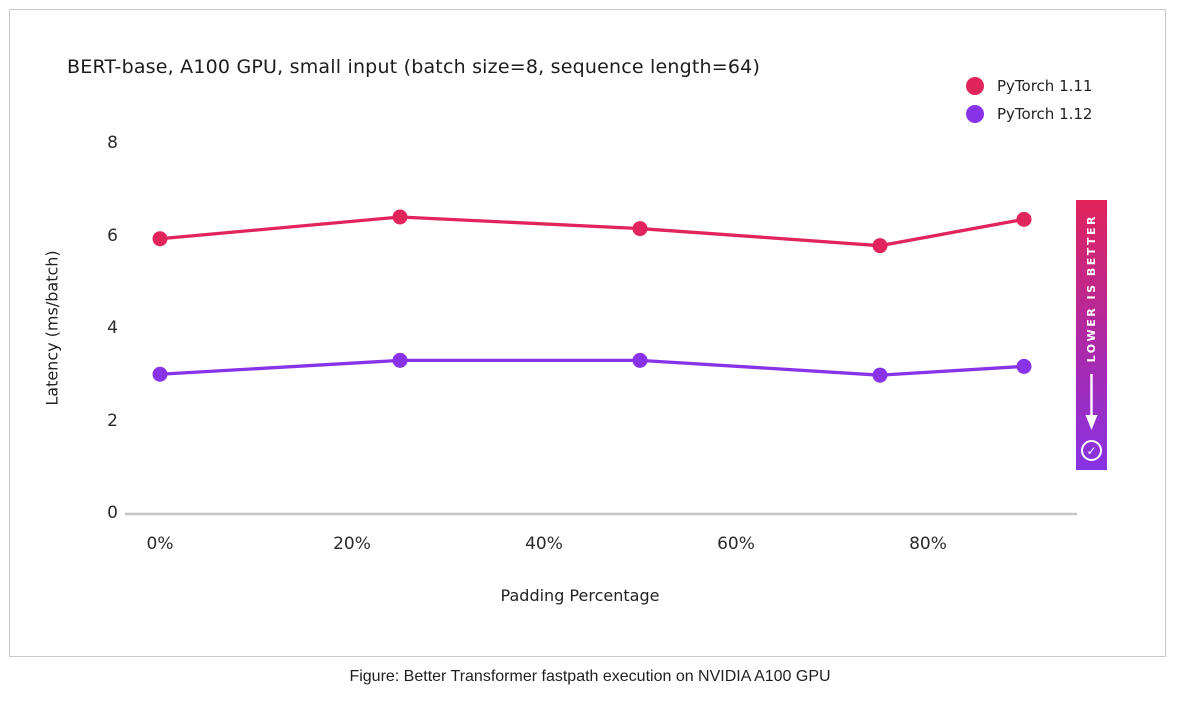 Image resolution: width=1180 pixels, height=704 pixels. I want to click on down-arrow-icon, so click(1091, 401).